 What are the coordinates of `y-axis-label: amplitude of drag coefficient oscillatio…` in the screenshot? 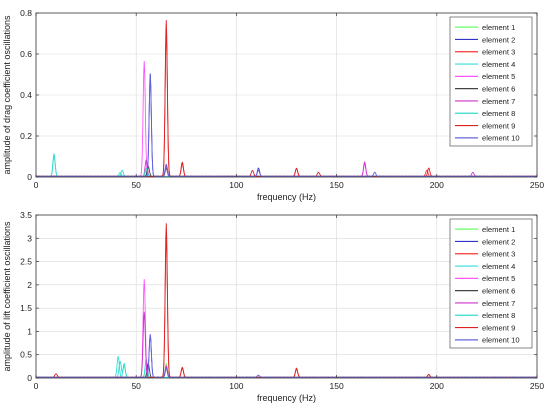 It's located at (7, 94).